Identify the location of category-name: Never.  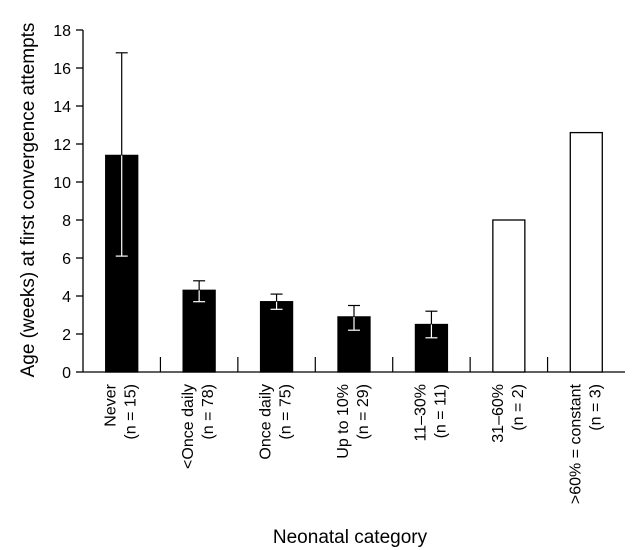
(111, 404).